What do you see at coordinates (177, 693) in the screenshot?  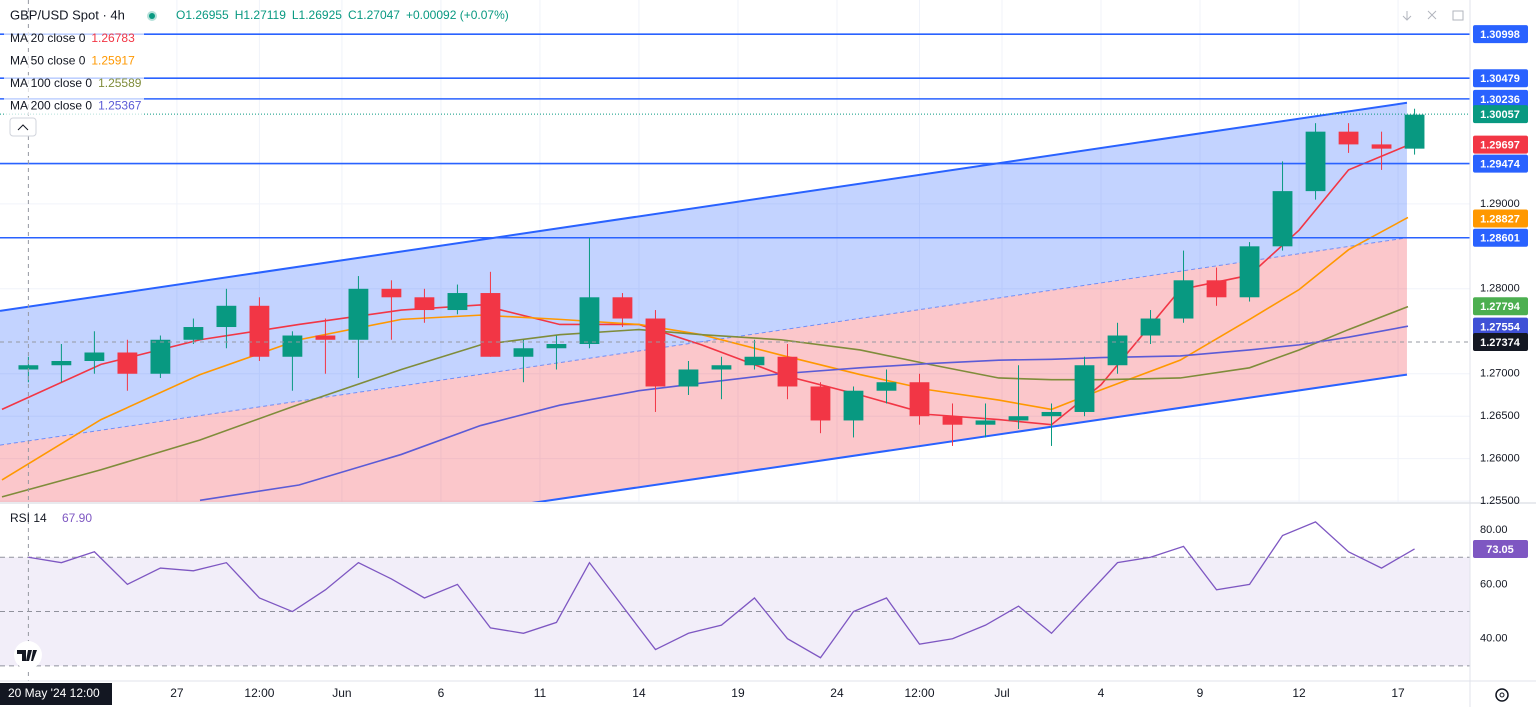 I see `x-tick-label: 27` at bounding box center [177, 693].